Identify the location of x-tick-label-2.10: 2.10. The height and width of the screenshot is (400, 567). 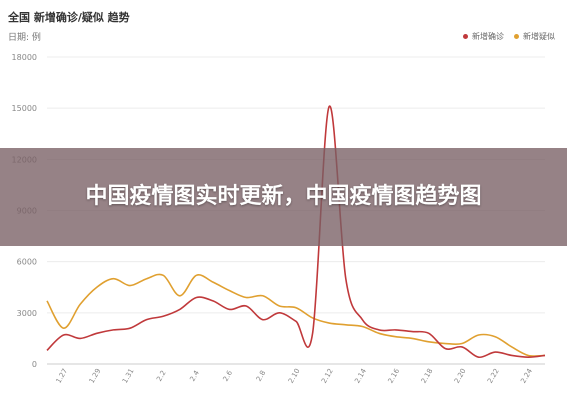
(294, 376).